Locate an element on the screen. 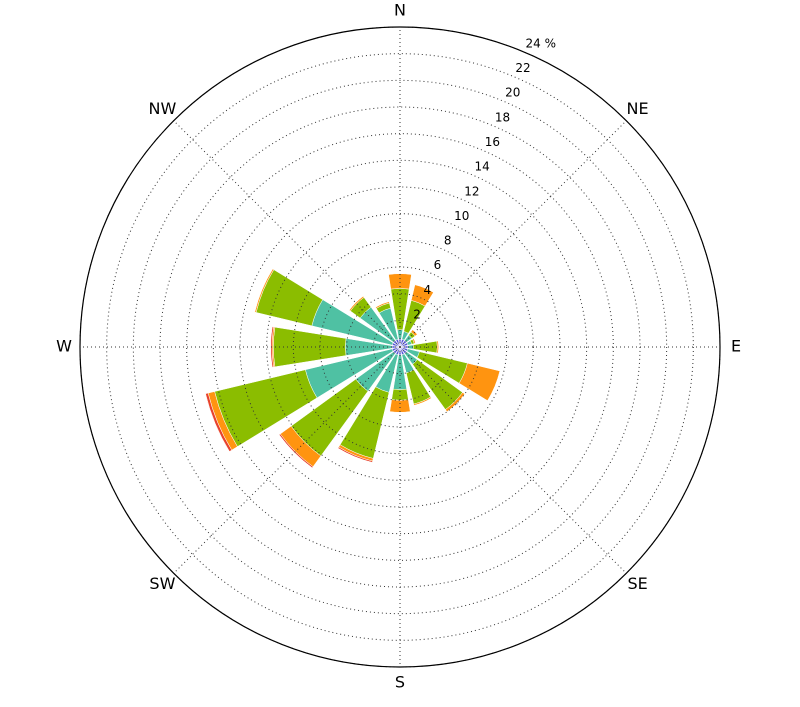 Image resolution: width=800 pixels, height=707 pixels. r-tick-label: 14 is located at coordinates (481, 167).